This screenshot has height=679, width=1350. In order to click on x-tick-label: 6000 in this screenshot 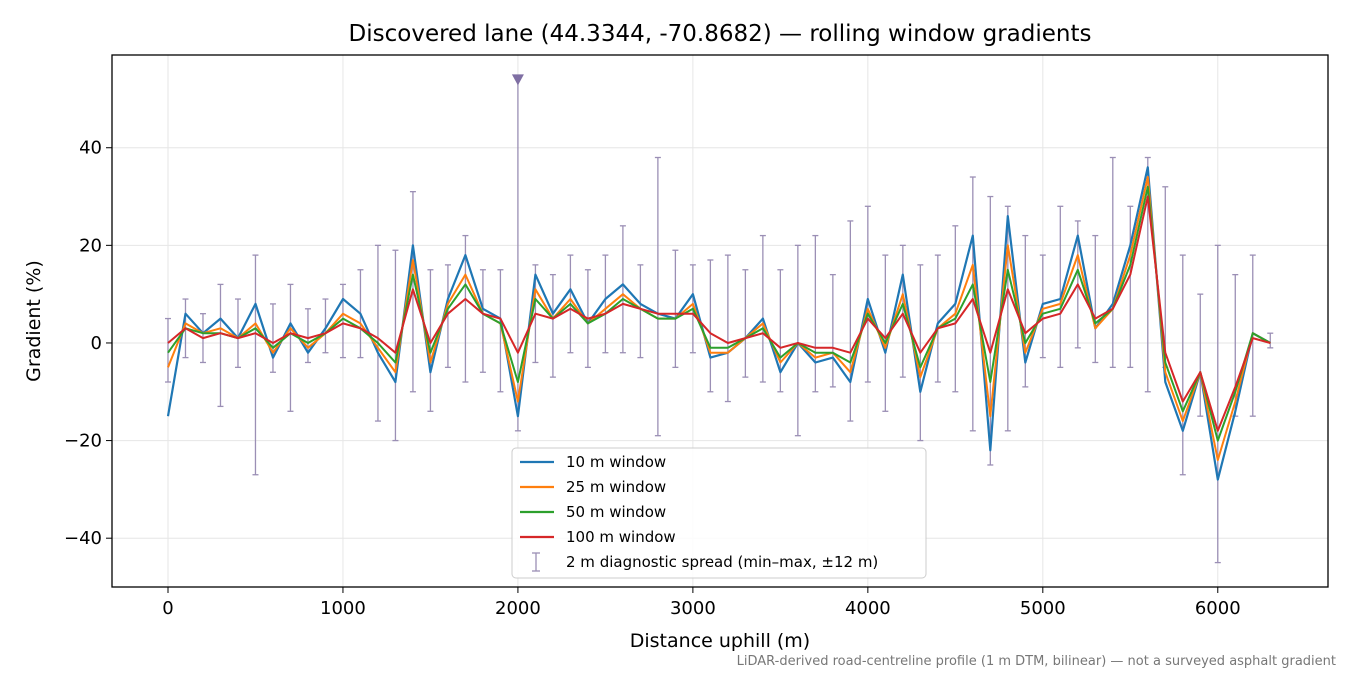, I will do `click(1218, 608)`.